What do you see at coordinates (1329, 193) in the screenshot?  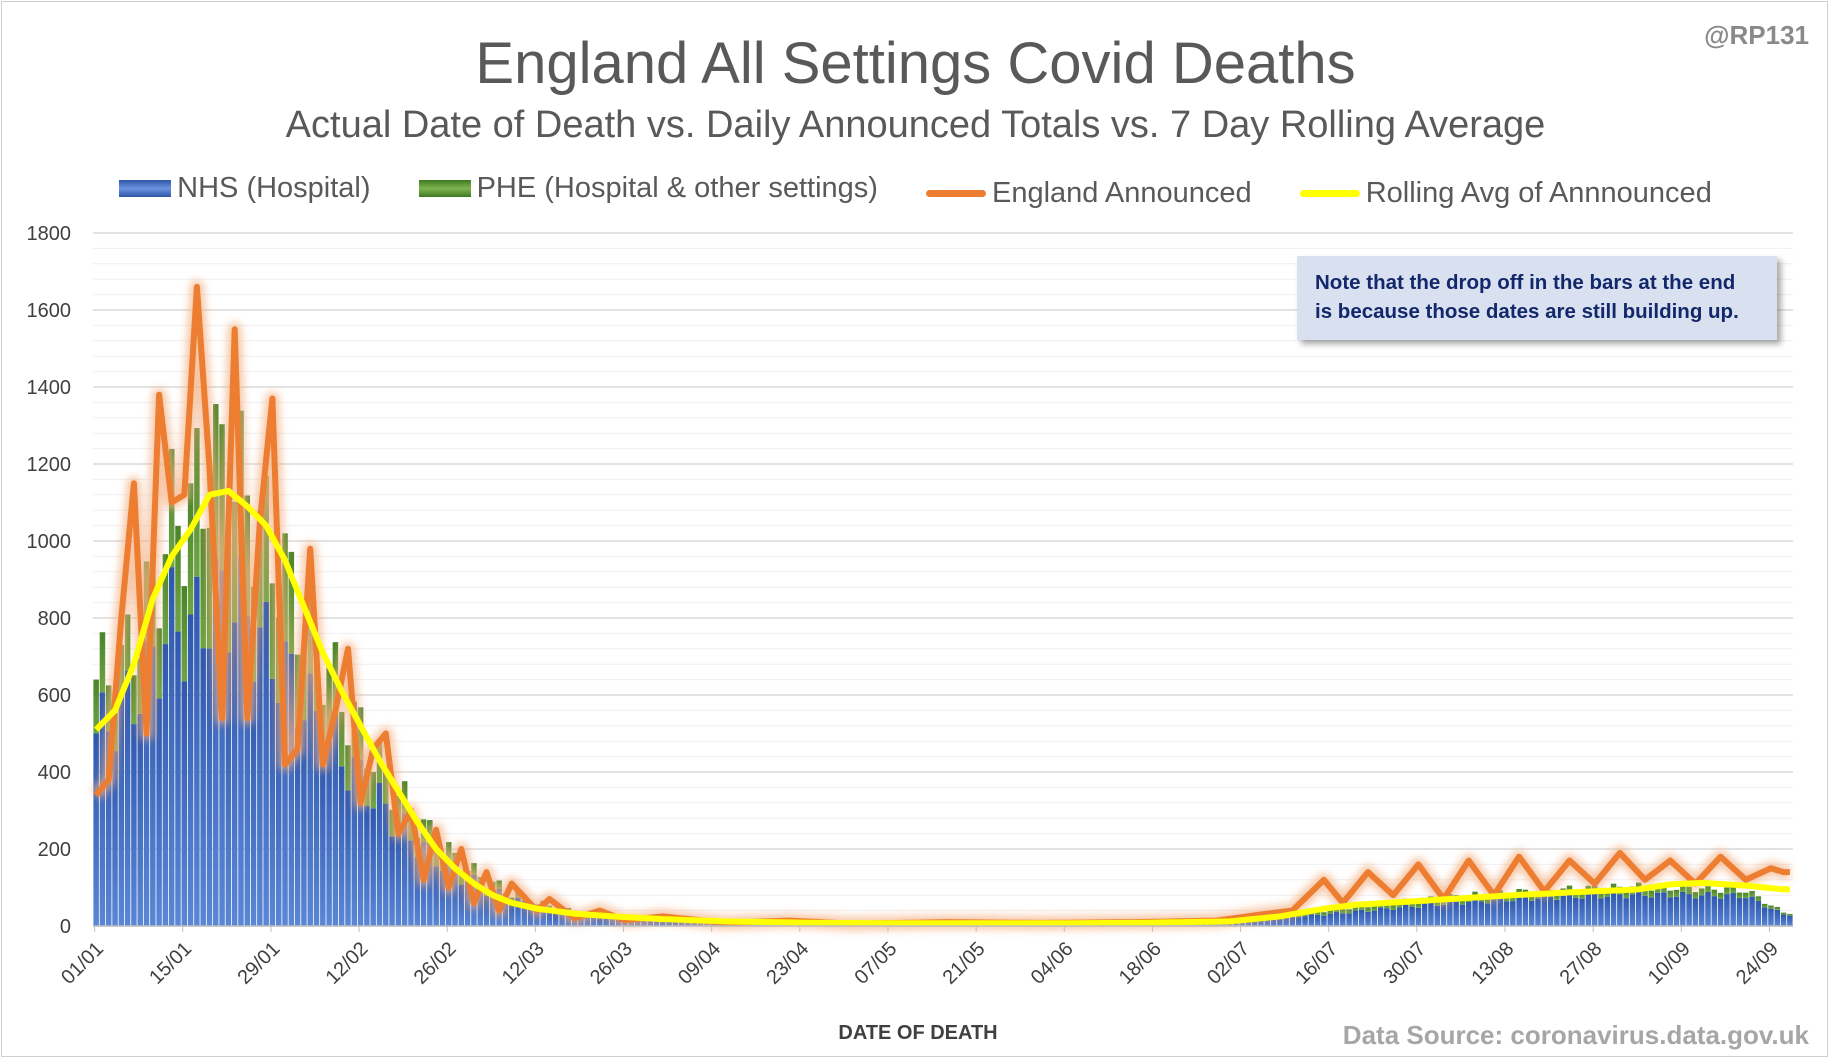 I see `legend-swatch-rolling` at bounding box center [1329, 193].